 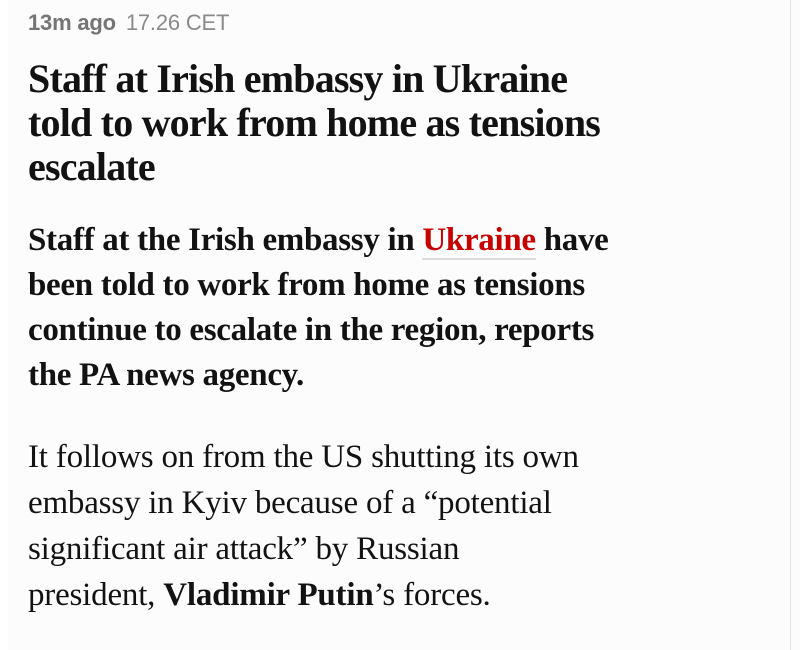 What do you see at coordinates (92, 166) in the screenshot?
I see `headline-line: escalate` at bounding box center [92, 166].